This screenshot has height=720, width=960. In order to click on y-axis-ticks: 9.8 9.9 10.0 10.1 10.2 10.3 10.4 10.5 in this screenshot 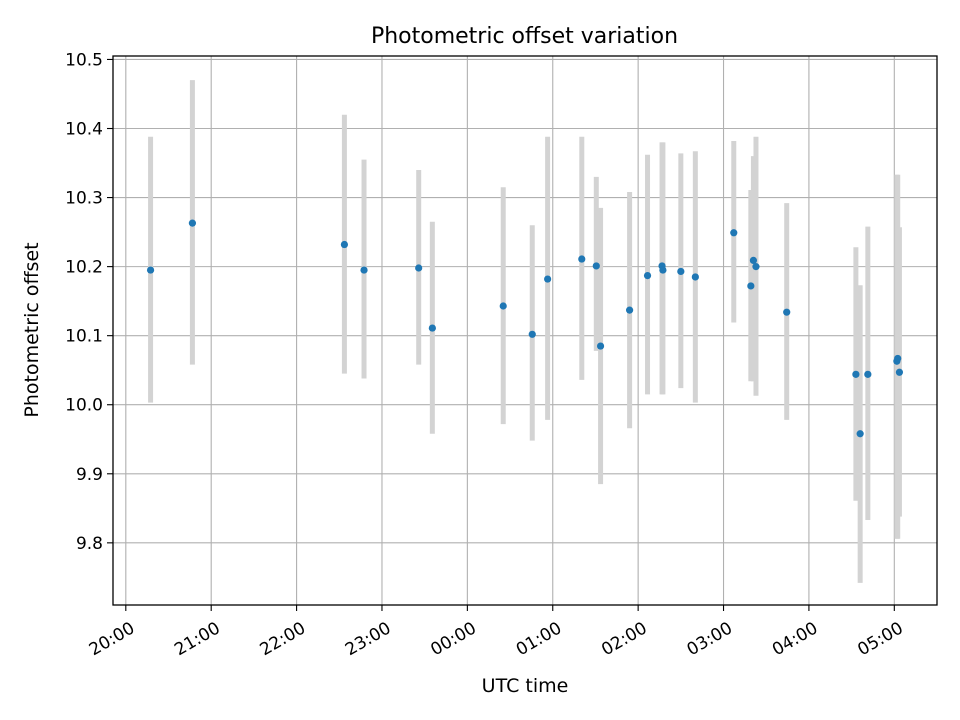, I will do `click(89, 302)`.